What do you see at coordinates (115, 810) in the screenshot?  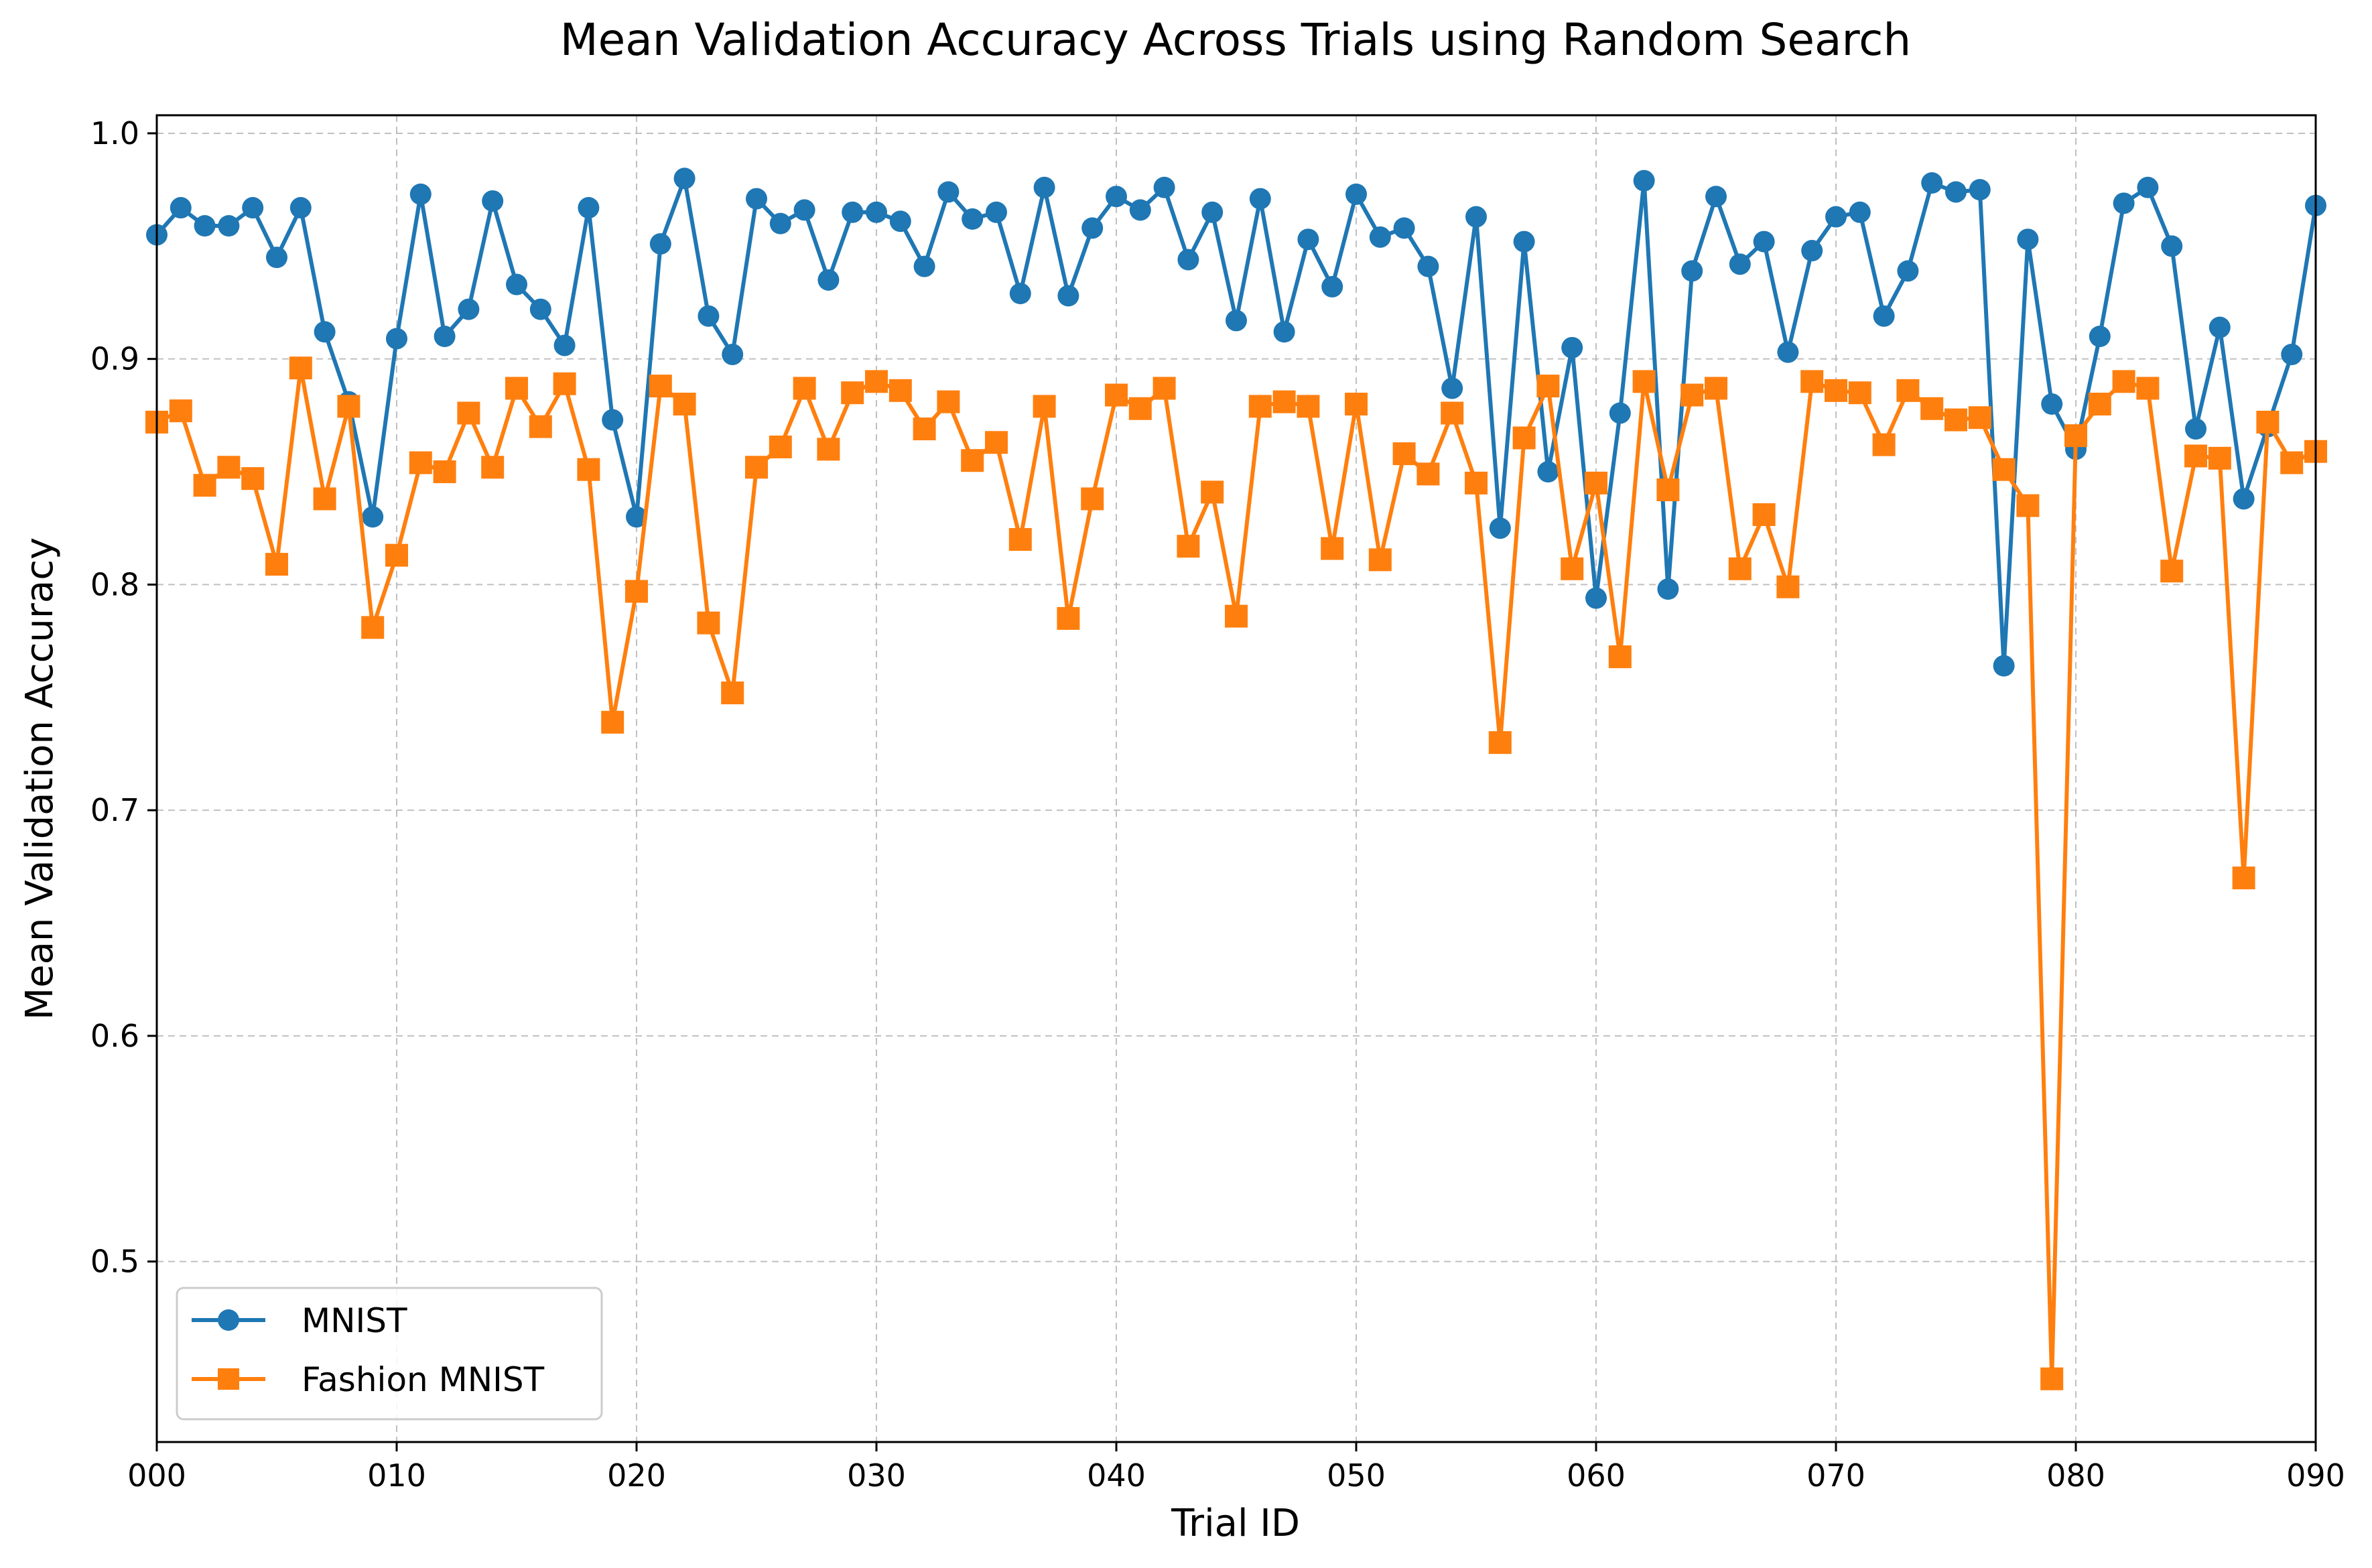 I see `y-tick-label: 0.7` at bounding box center [115, 810].